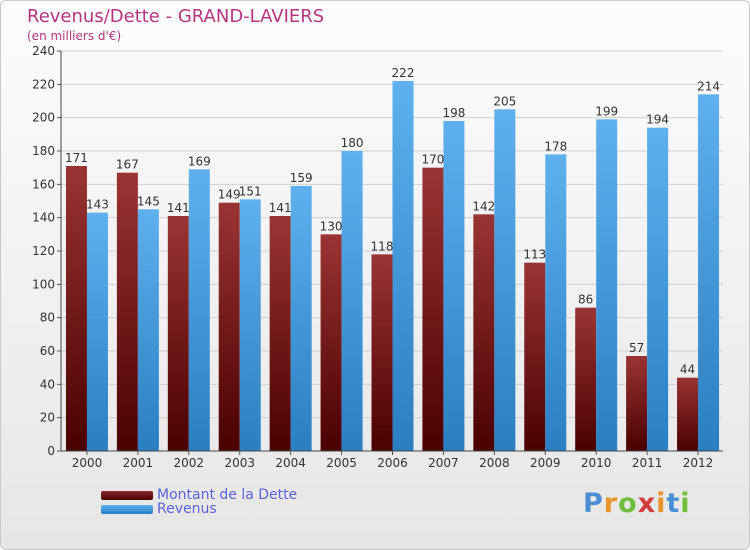 The height and width of the screenshot is (550, 750). What do you see at coordinates (43, 251) in the screenshot?
I see `y-tick-label: 120` at bounding box center [43, 251].